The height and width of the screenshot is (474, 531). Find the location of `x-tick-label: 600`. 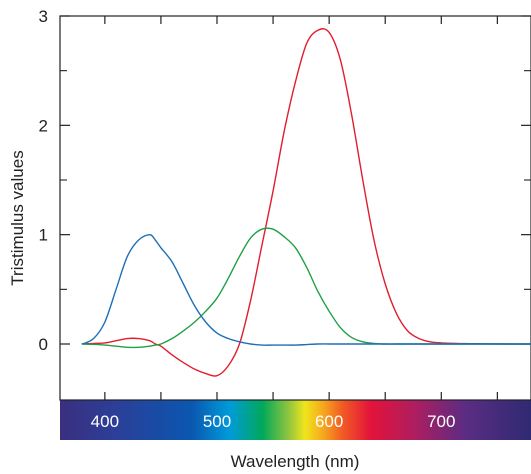

x-tick-label: 600 is located at coordinates (329, 421).